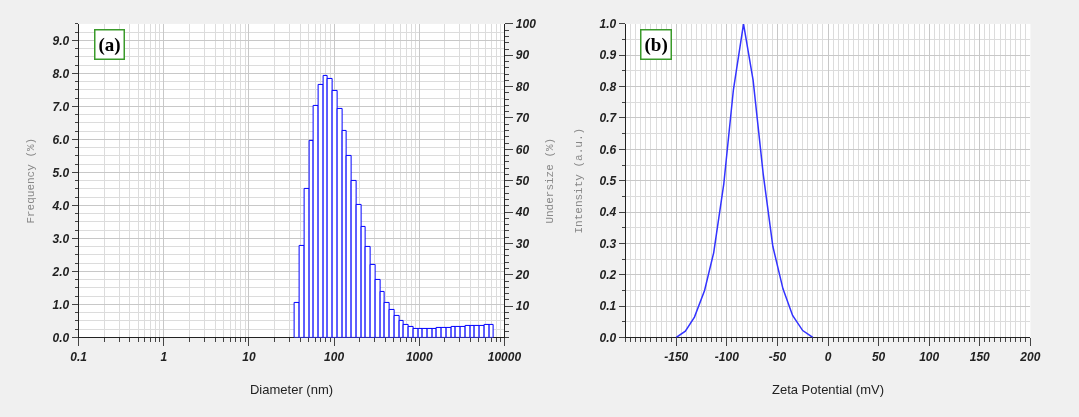 This screenshot has width=1079, height=417. I want to click on x-tick-label: 1, so click(164, 356).